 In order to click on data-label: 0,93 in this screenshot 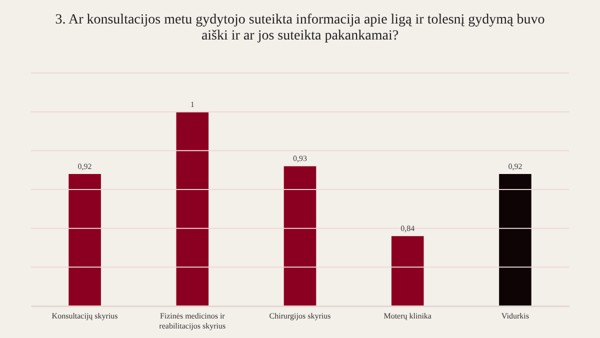, I will do `click(300, 159)`.